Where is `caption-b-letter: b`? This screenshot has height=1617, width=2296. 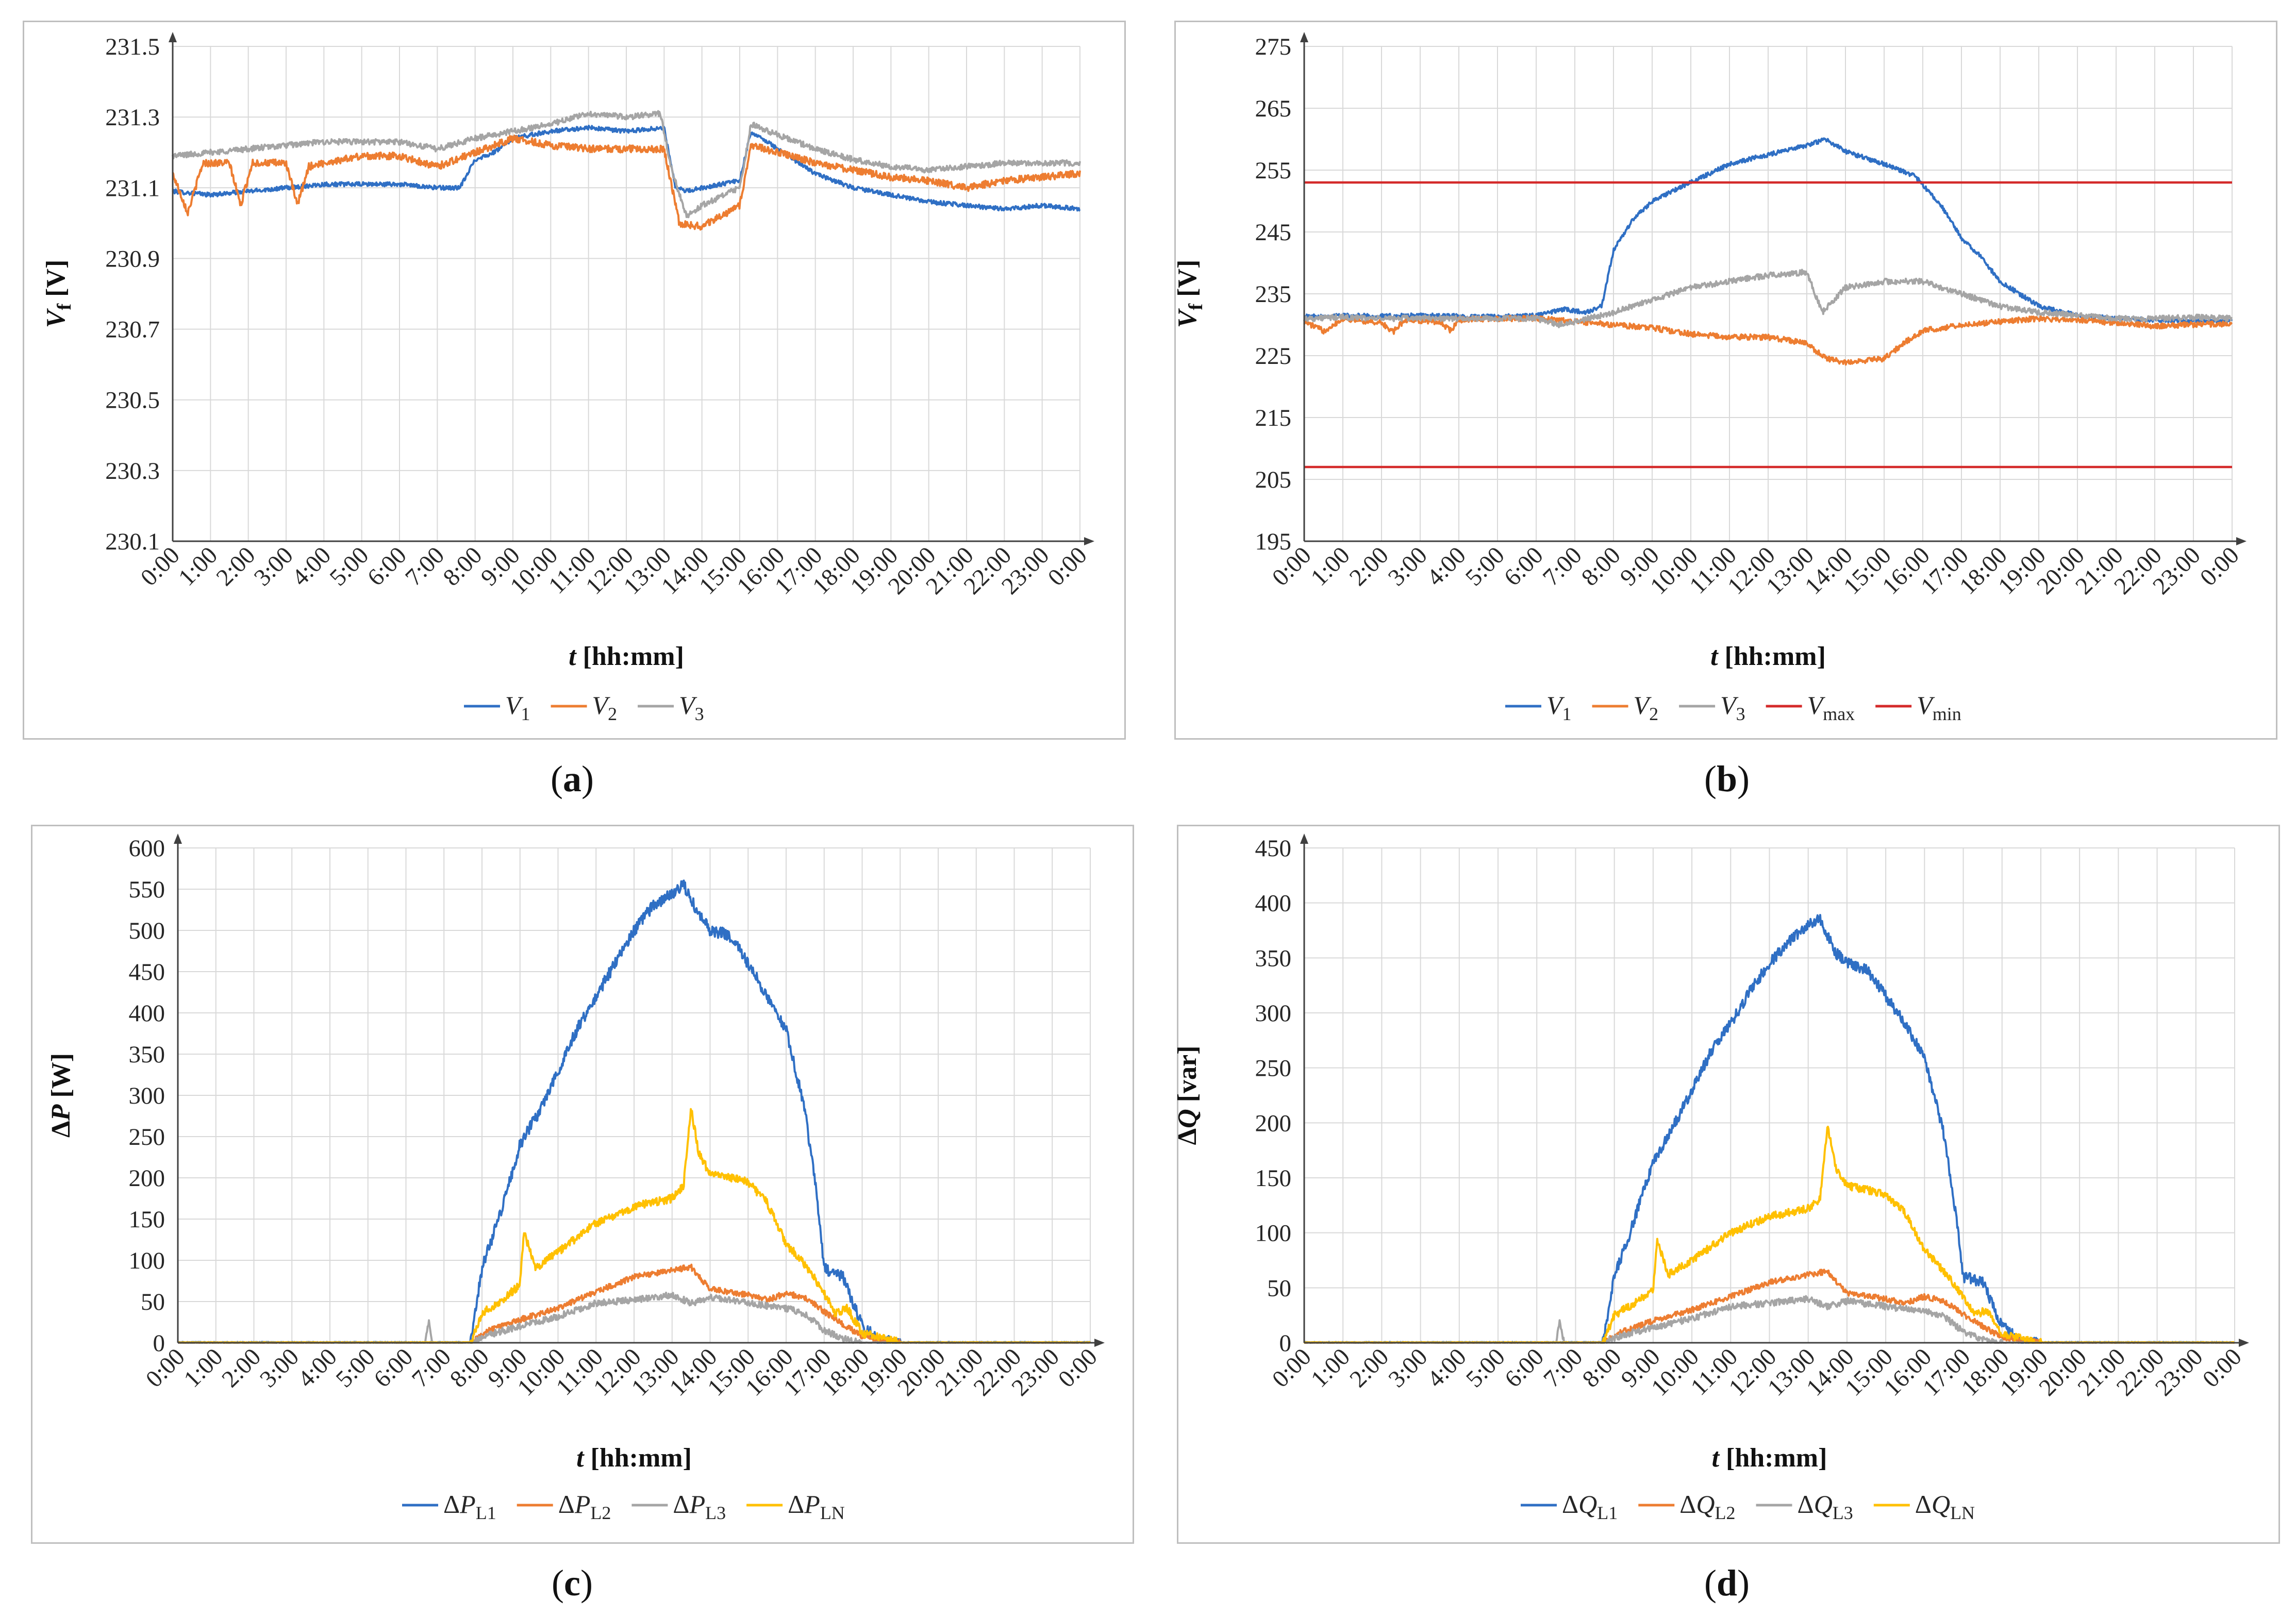
caption-b-letter: b is located at coordinates (1727, 778).